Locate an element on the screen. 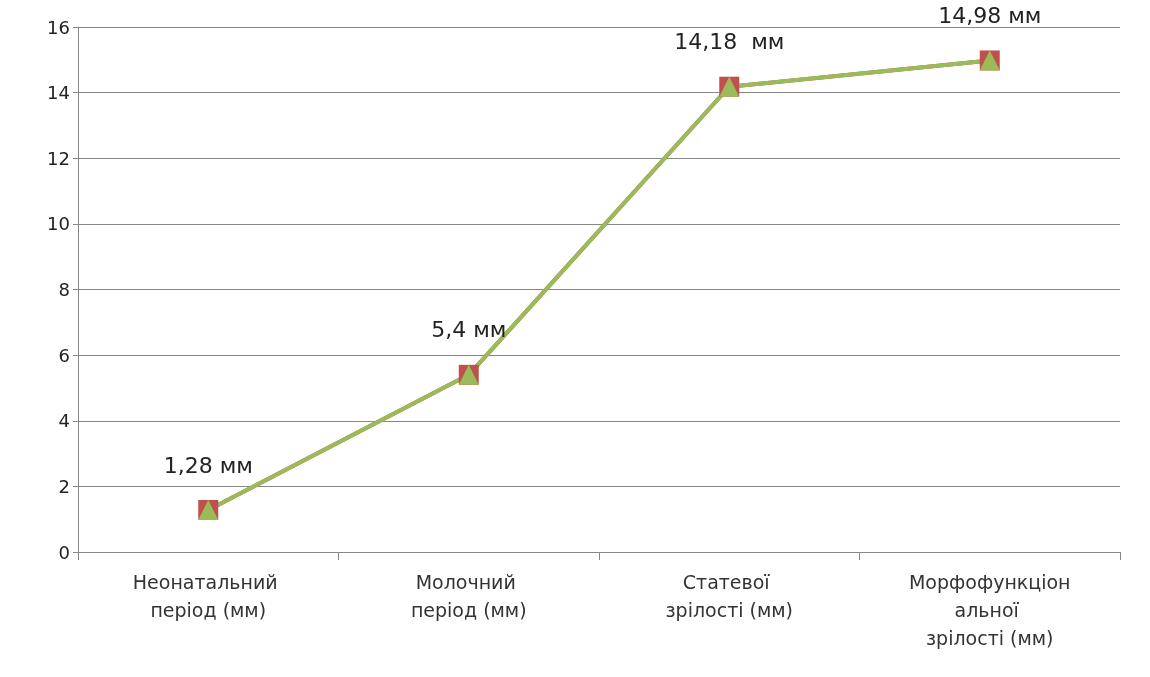  y-tick-label: 16 is located at coordinates (58, 27).